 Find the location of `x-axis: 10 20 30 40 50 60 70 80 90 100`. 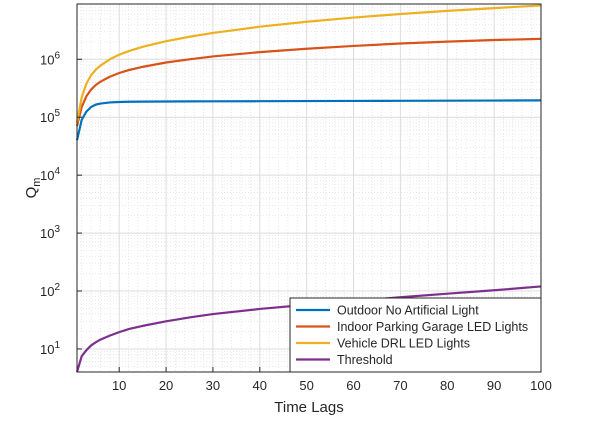

x-axis: 10 20 30 40 50 60 70 80 90 100 is located at coordinates (332, 380).